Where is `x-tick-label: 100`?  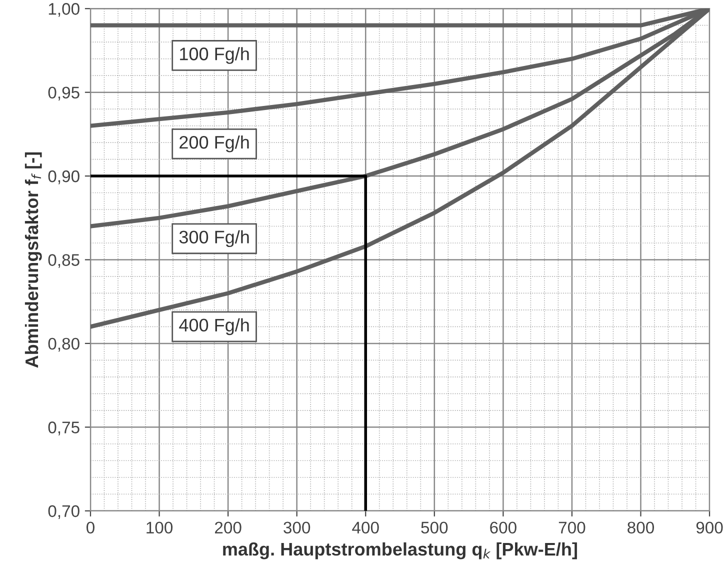
x-tick-label: 100 is located at coordinates (159, 528).